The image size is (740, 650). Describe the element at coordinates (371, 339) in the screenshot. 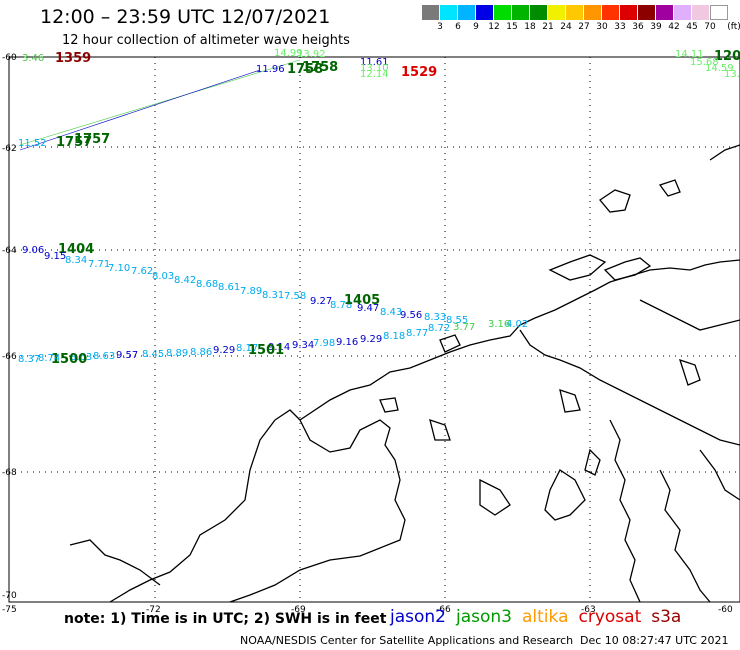

I see `wave-height-label: 9.29` at that location.